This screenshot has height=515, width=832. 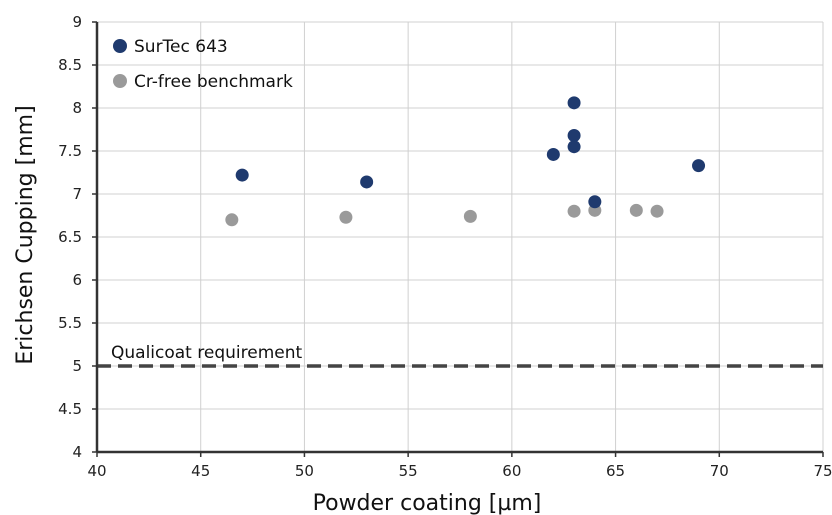 What do you see at coordinates (77, 108) in the screenshot?
I see `y-tick-label: 8` at bounding box center [77, 108].